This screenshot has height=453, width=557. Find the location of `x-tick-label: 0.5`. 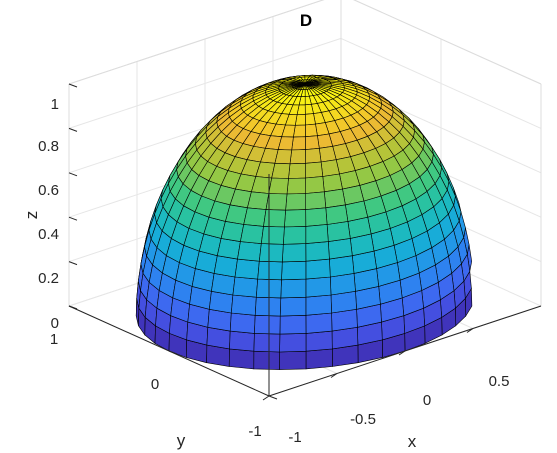

x-tick-label: 0.5 is located at coordinates (499, 381).